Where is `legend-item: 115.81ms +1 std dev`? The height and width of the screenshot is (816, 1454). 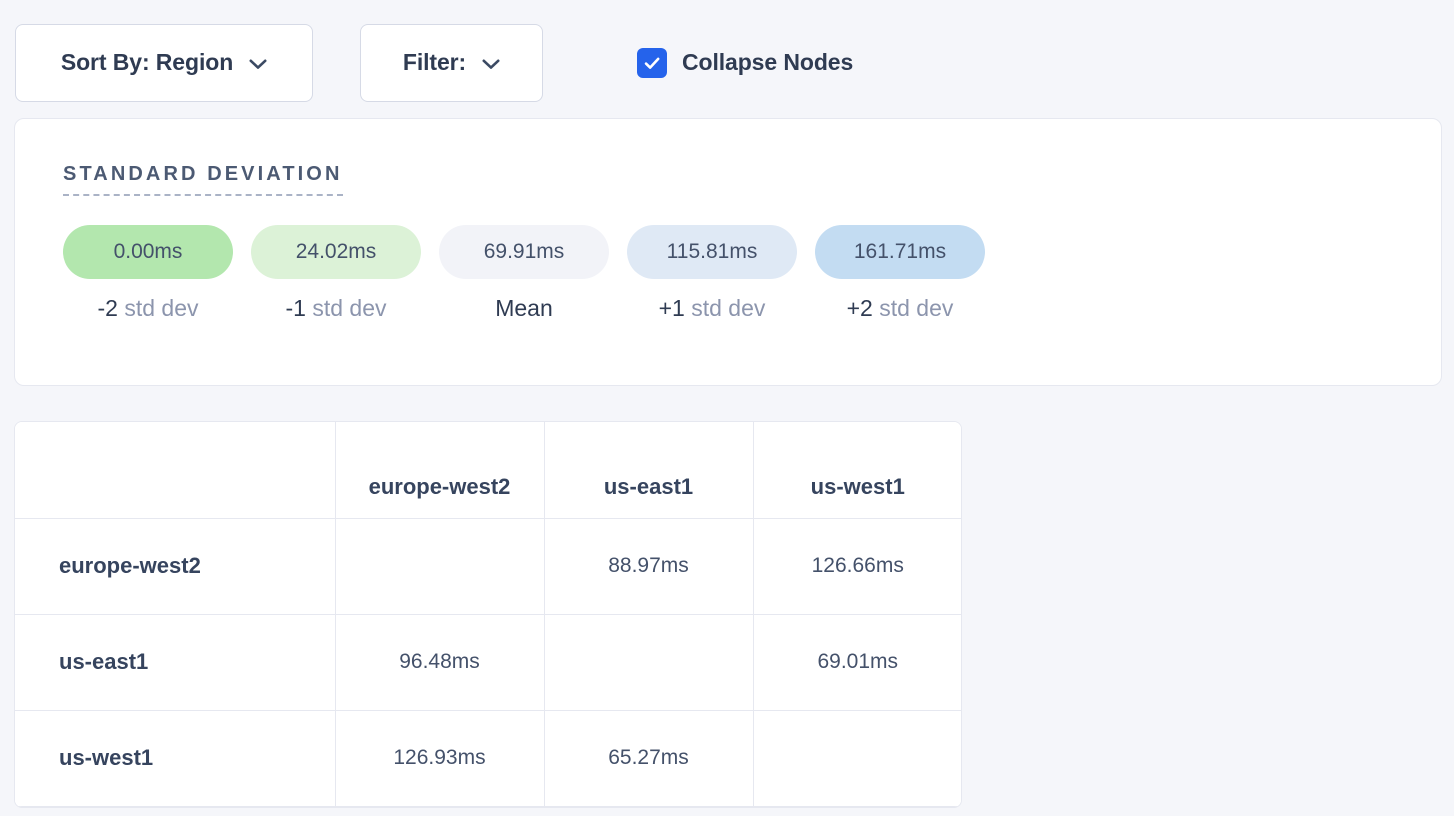 legend-item: 115.81ms +1 std dev is located at coordinates (712, 273).